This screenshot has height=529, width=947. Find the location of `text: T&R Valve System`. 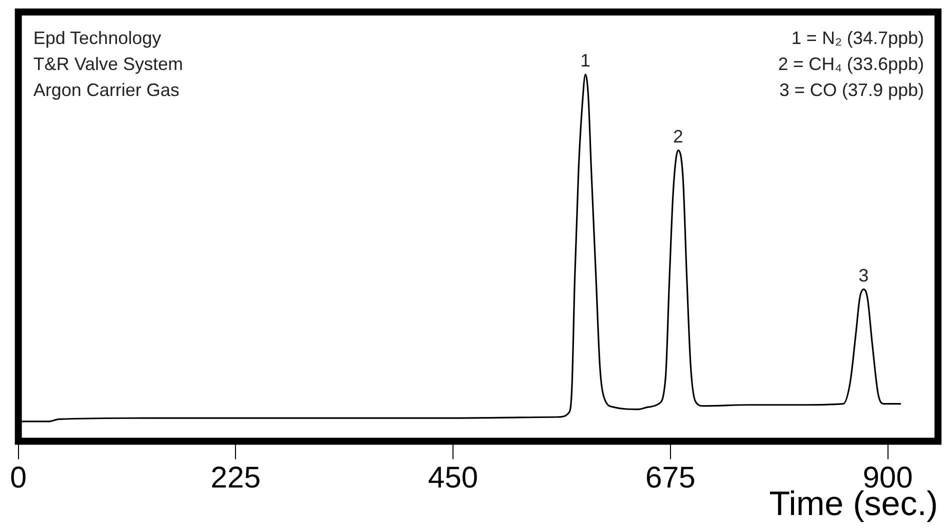

text: T&R Valve System is located at coordinates (108, 64).